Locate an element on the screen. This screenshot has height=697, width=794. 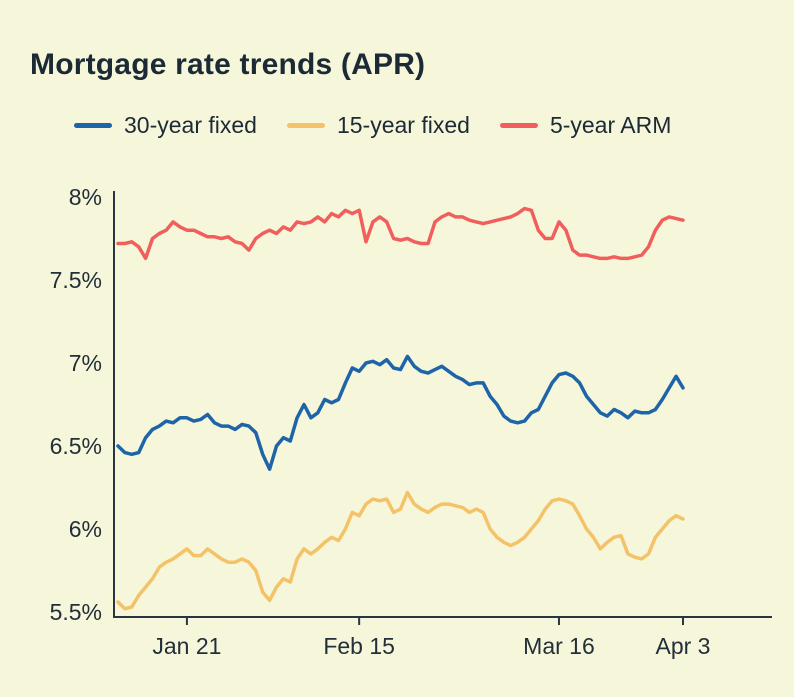
legend-label: 30-year fixed is located at coordinates (190, 125).